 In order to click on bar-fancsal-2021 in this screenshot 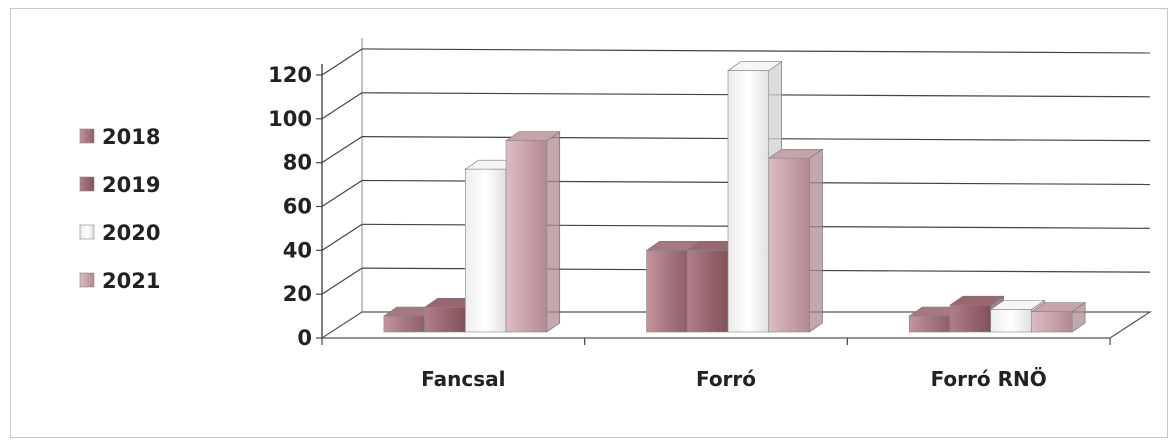, I will do `click(533, 232)`.